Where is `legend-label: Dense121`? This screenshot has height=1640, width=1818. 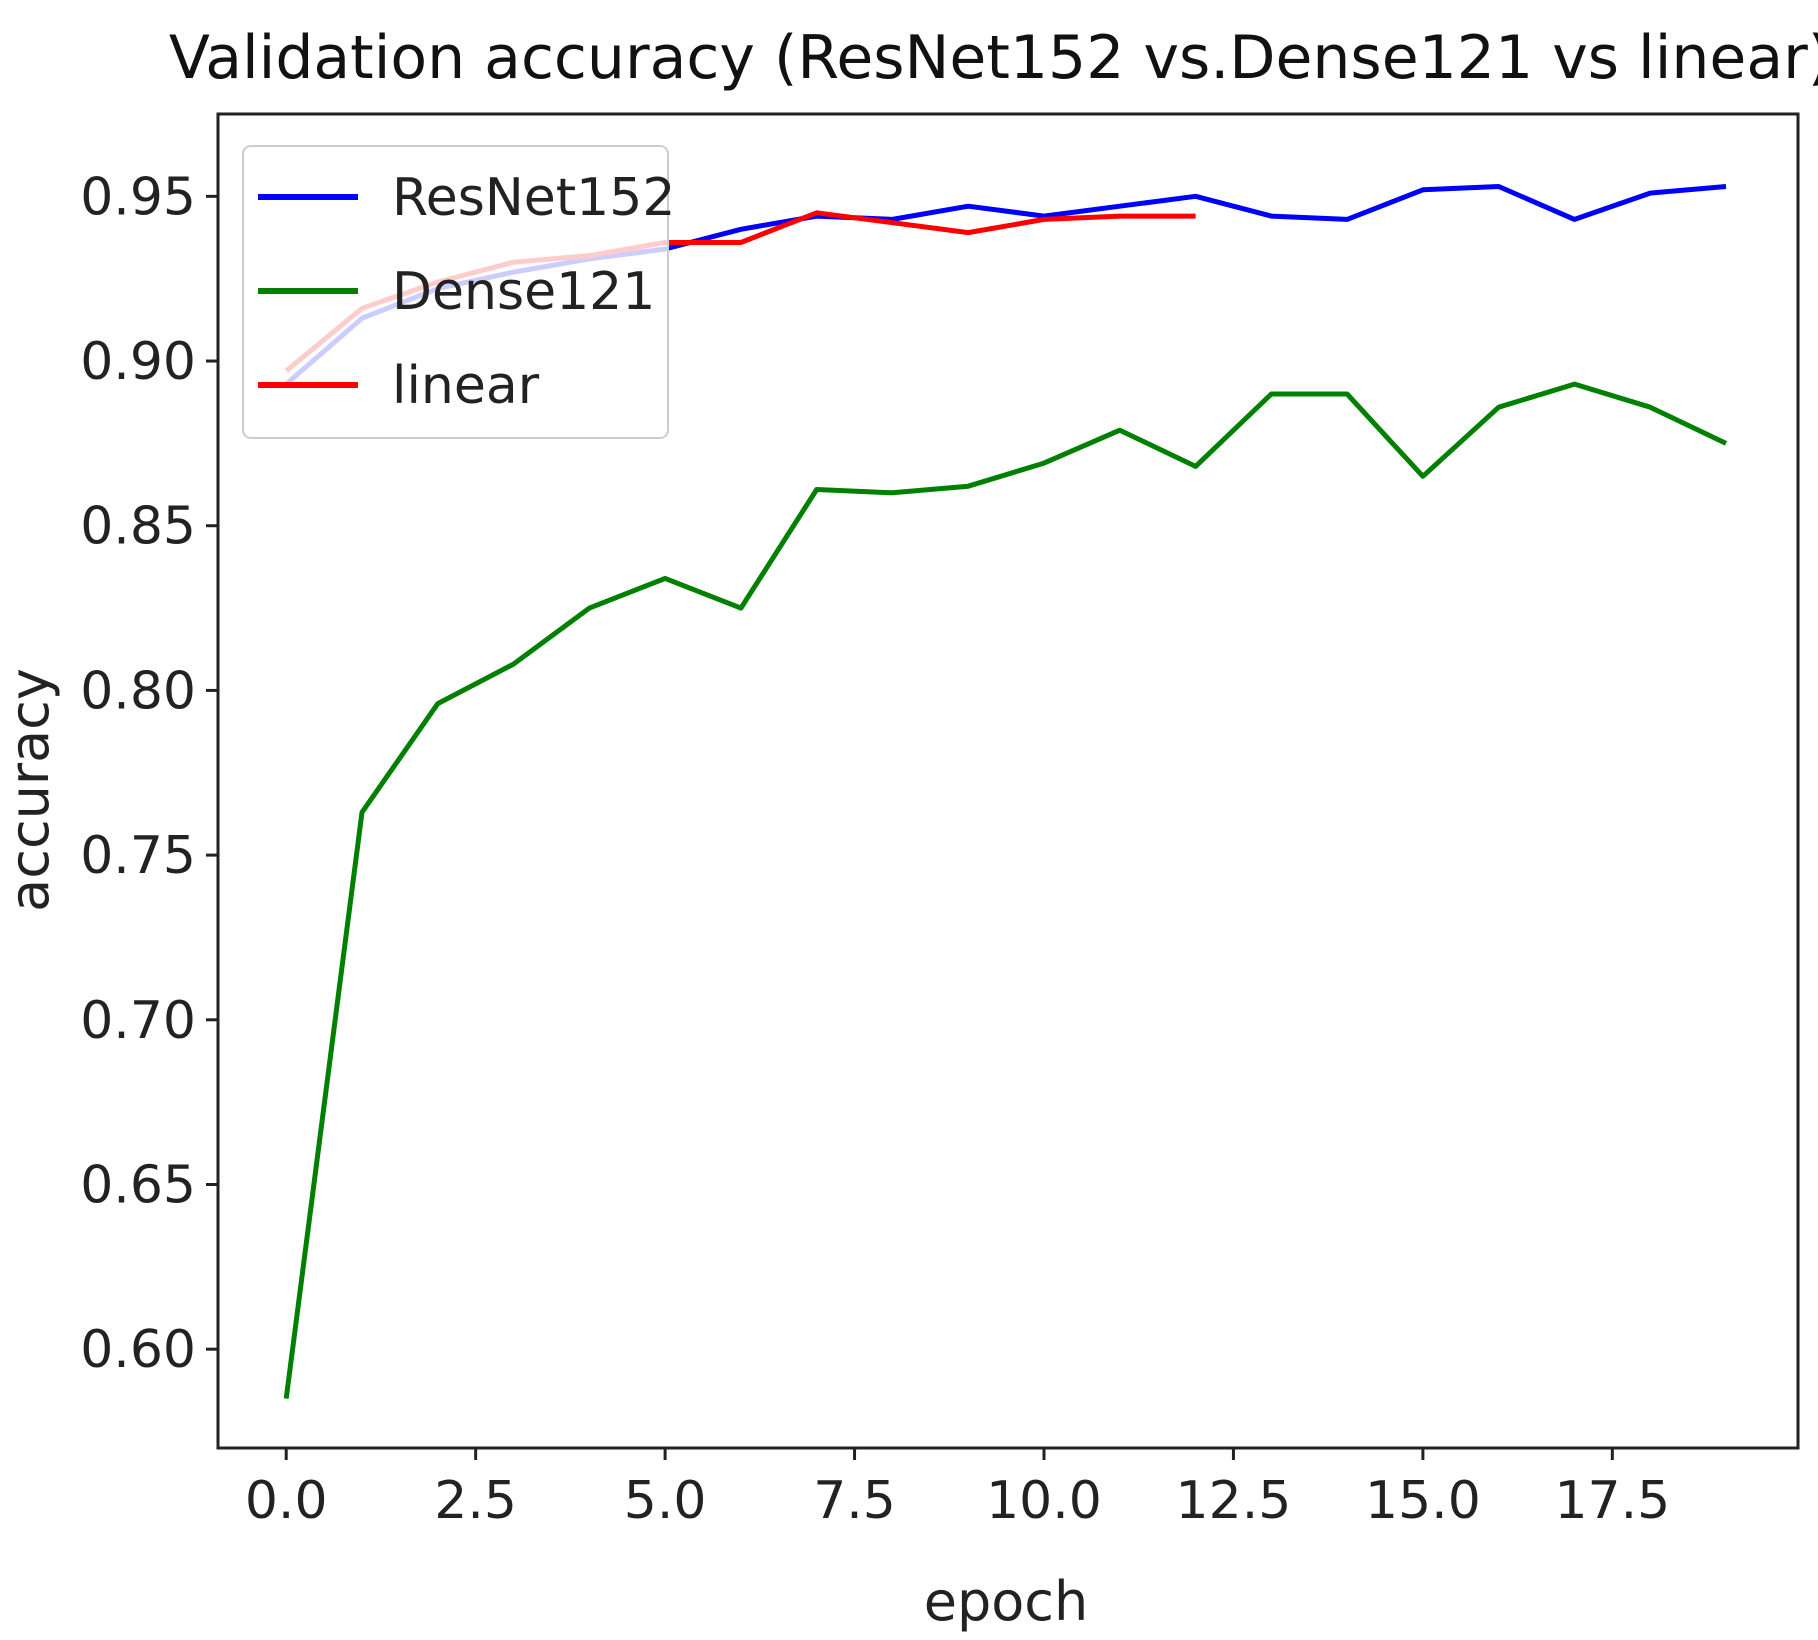 legend-label: Dense121 is located at coordinates (523, 292).